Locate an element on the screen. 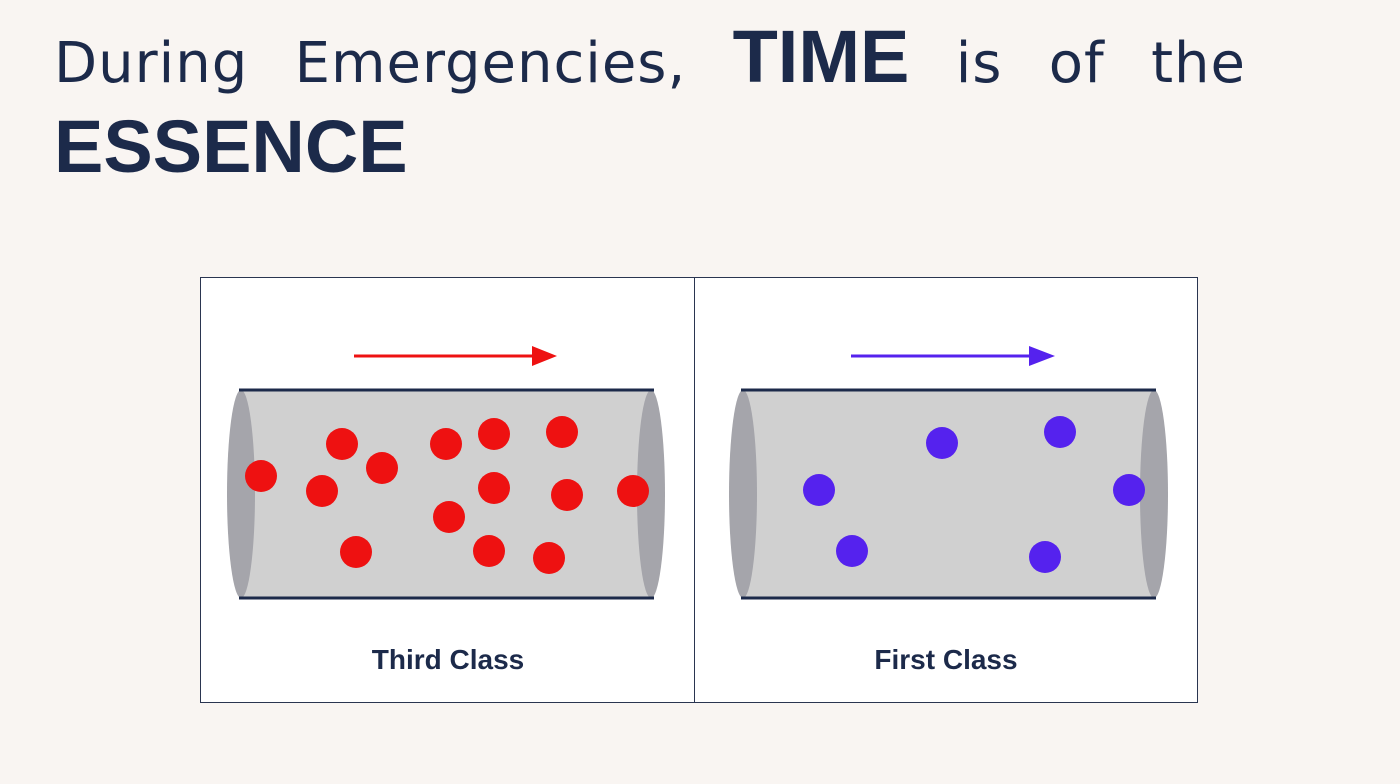 This screenshot has height=784, width=1400. third-class-label: Third Class is located at coordinates (448, 659).